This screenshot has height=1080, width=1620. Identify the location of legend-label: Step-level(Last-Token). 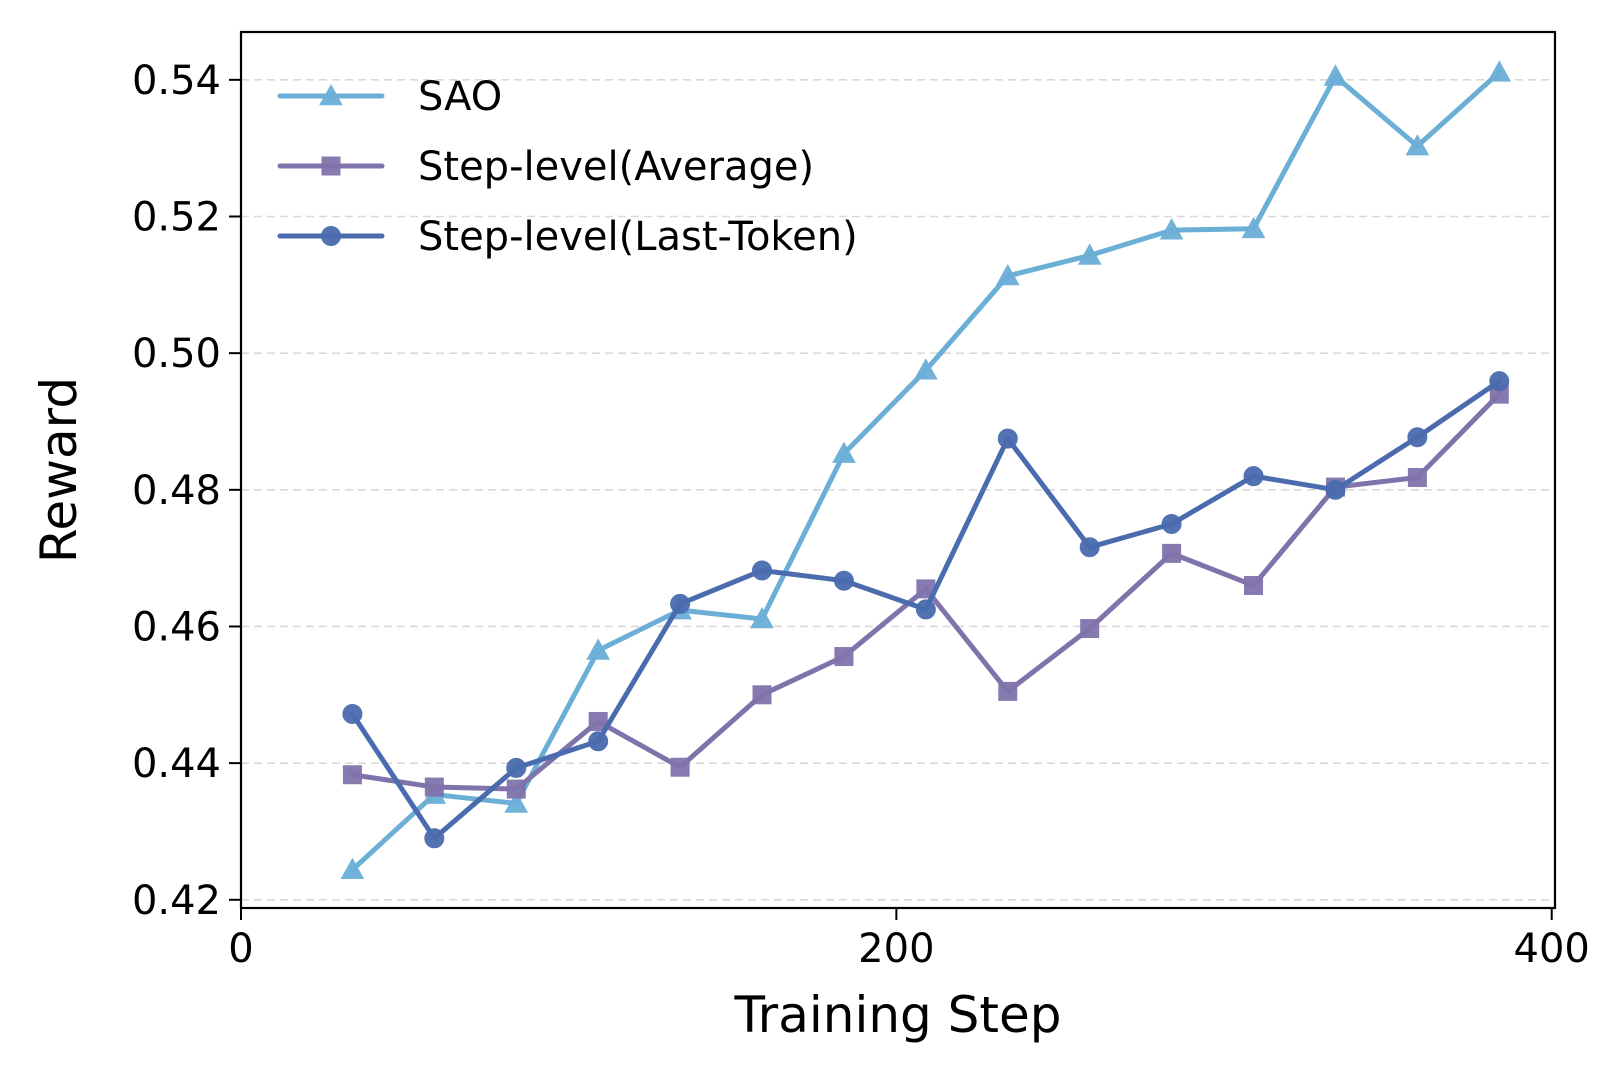
(638, 237).